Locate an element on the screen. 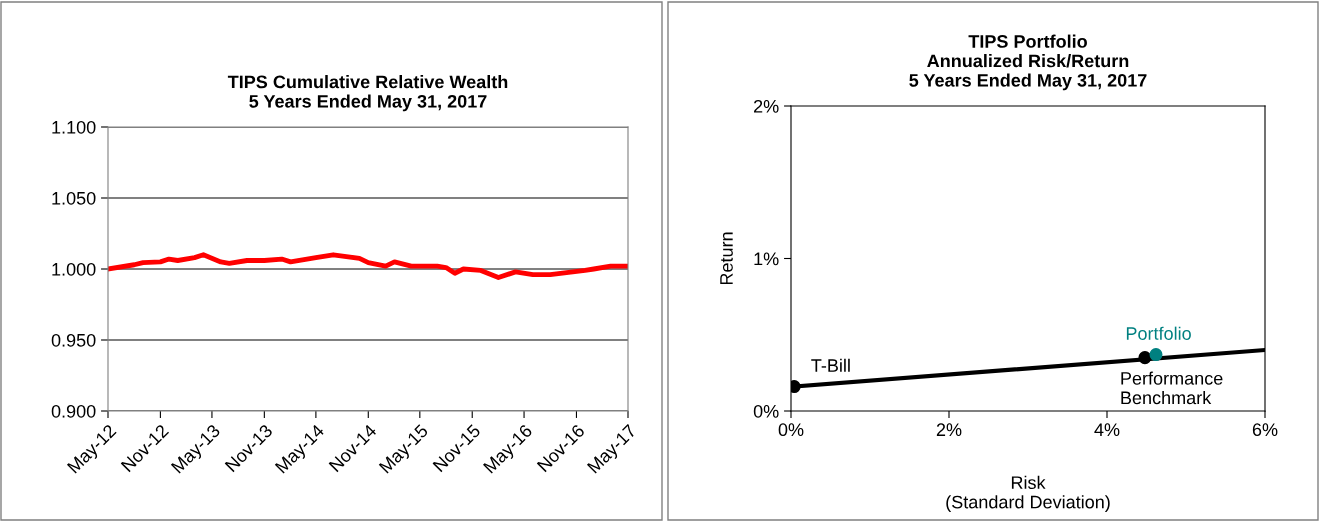 The width and height of the screenshot is (1320, 521). y-tick-label: 2% is located at coordinates (766, 106).